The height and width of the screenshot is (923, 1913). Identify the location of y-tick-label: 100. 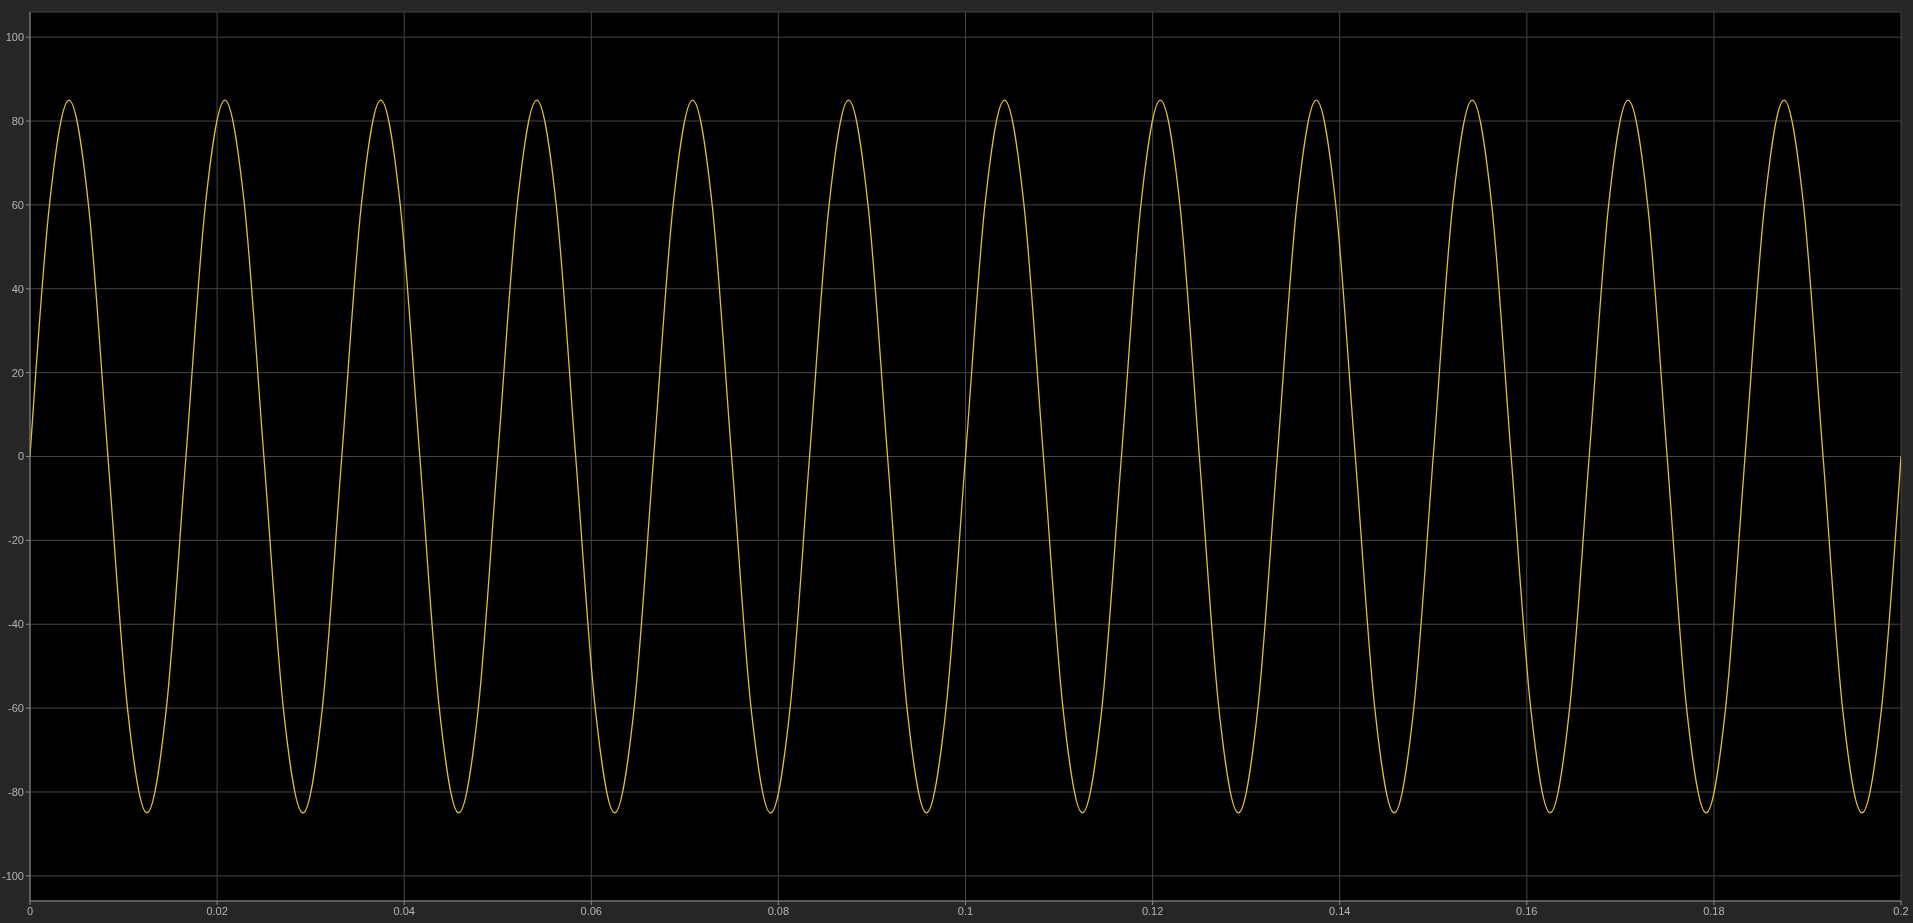
(14, 37).